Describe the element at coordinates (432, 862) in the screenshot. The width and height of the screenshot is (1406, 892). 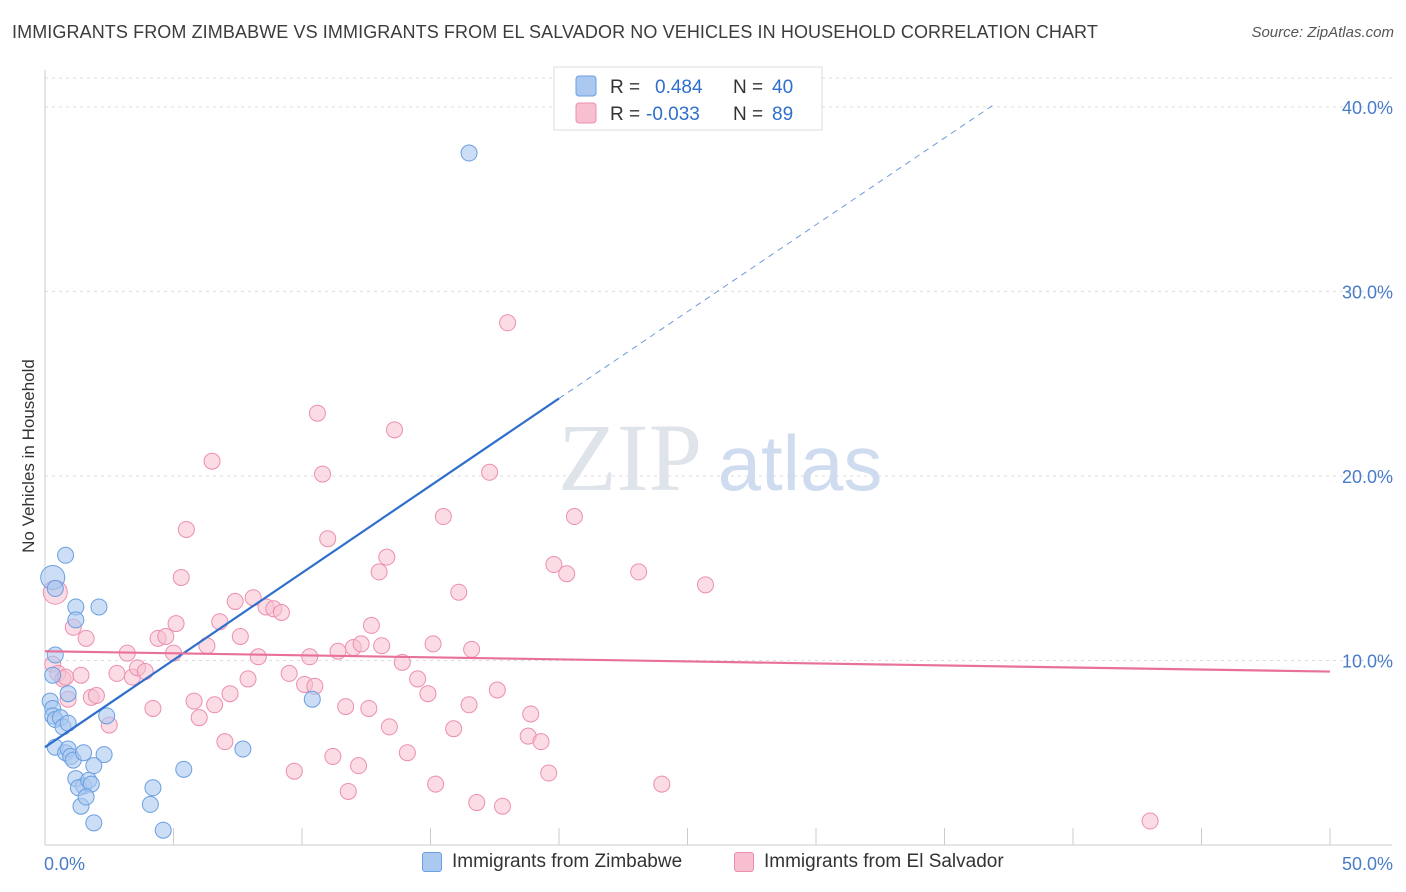
I see `legend-swatch-zimbabwe-bottom` at that location.